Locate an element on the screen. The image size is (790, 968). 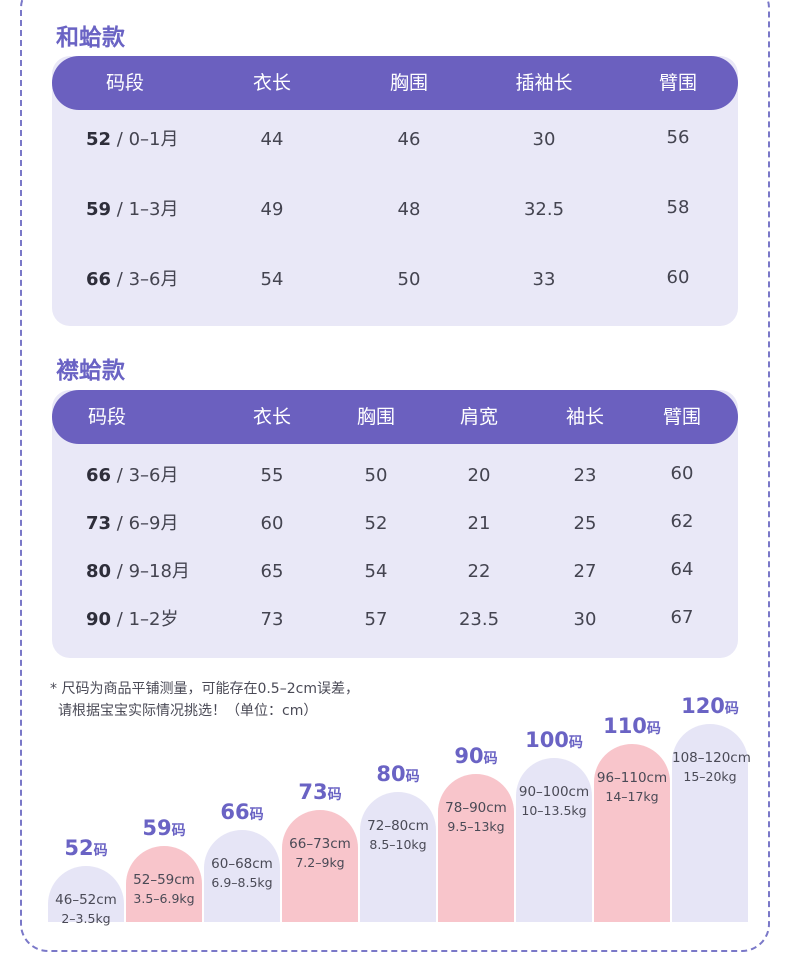
height-range: 66–73cm is located at coordinates (320, 844).